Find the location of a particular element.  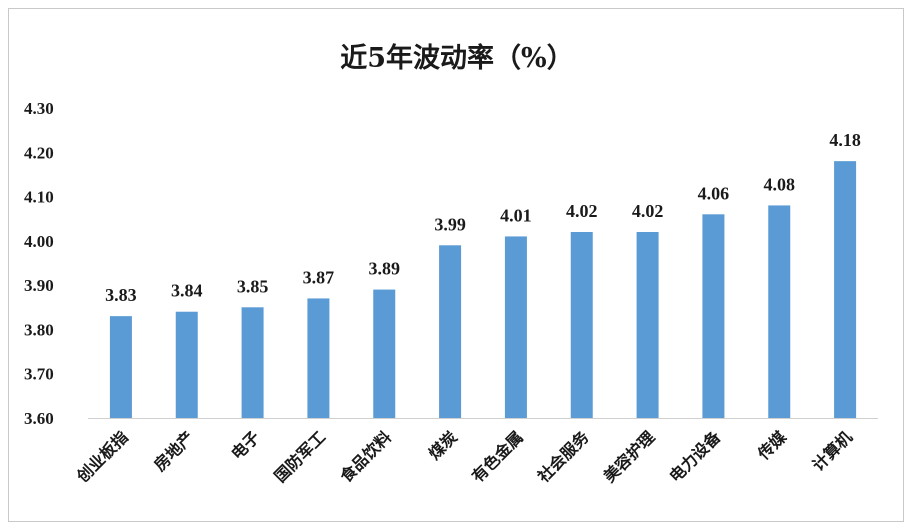

data-label: 3.84 is located at coordinates (187, 291).